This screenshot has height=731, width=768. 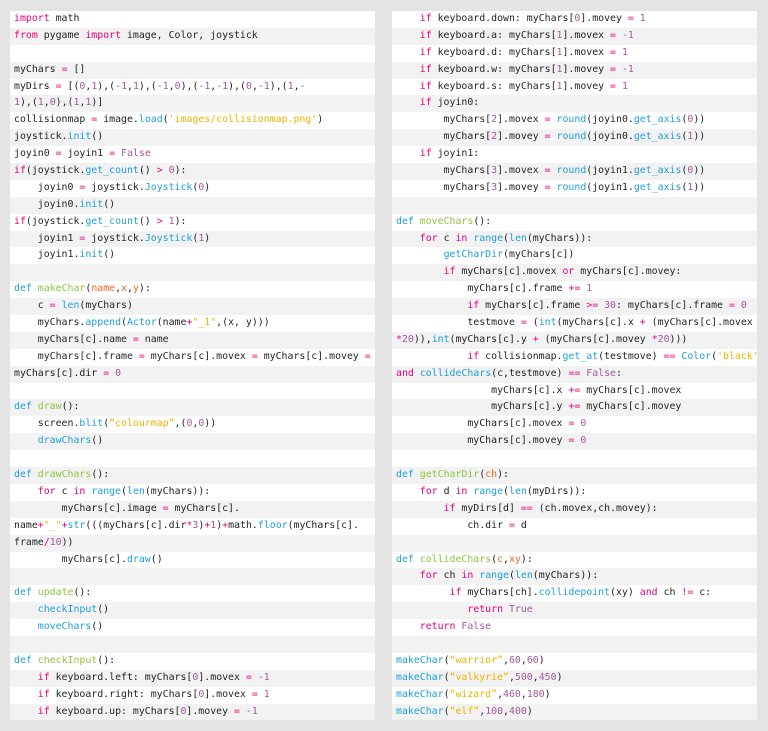 What do you see at coordinates (53, 120) in the screenshot?
I see `code-text: collisionmap` at bounding box center [53, 120].